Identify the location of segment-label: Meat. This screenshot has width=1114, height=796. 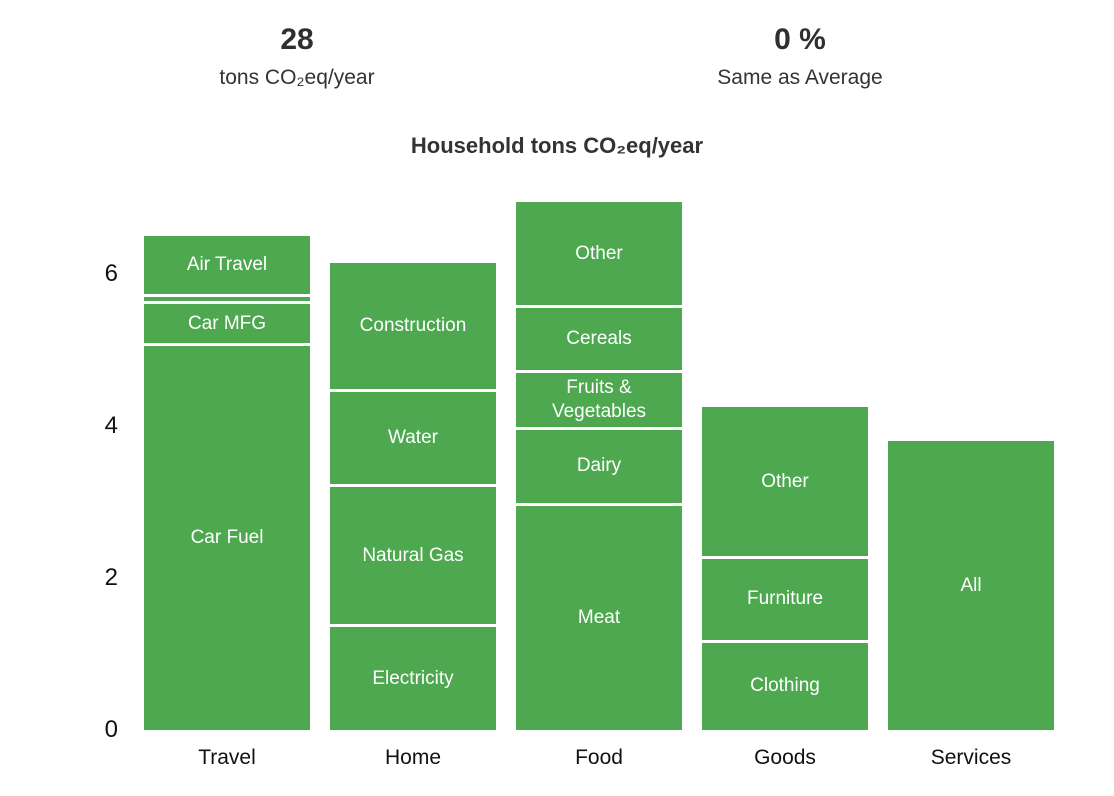
(599, 618).